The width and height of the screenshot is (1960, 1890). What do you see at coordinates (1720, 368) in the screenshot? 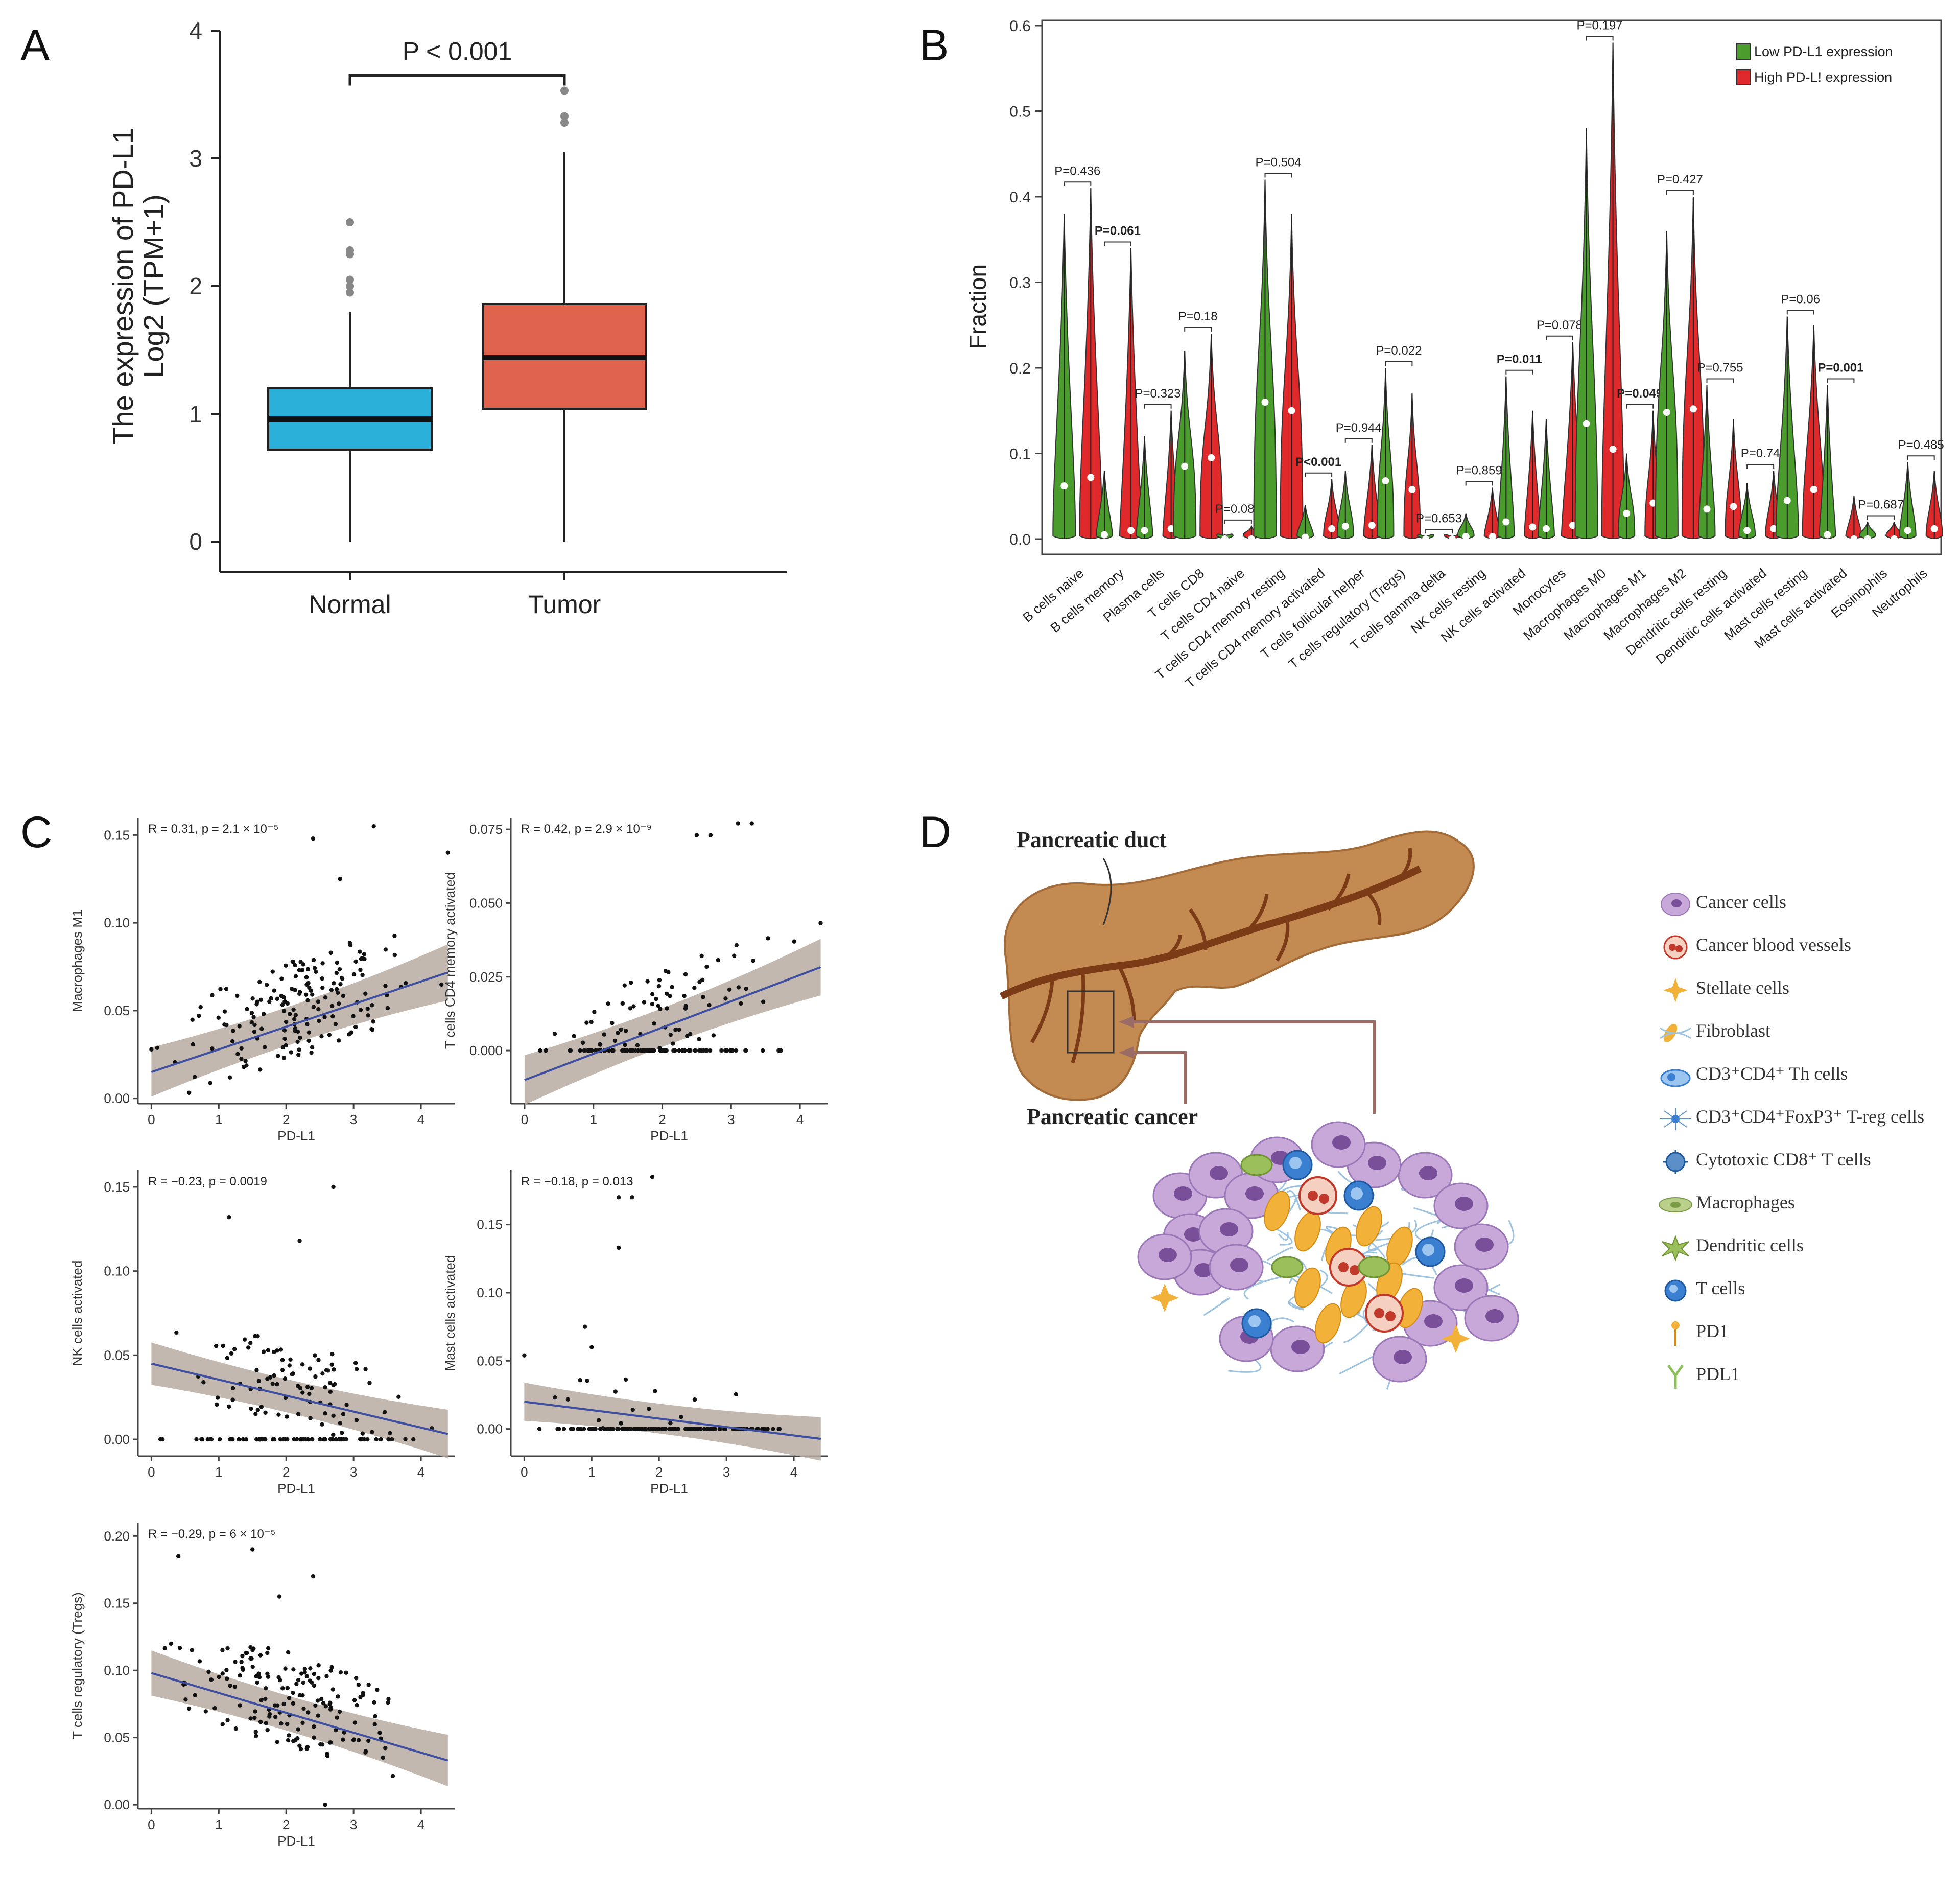
I see `p-value-label: P=0.755` at bounding box center [1720, 368].